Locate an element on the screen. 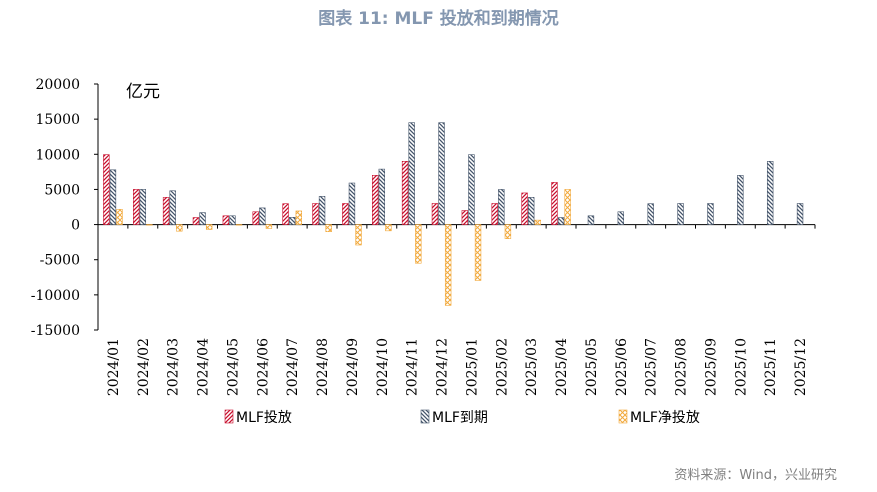 The height and width of the screenshot is (492, 877). y-tick-label: -15000 is located at coordinates (55, 331).